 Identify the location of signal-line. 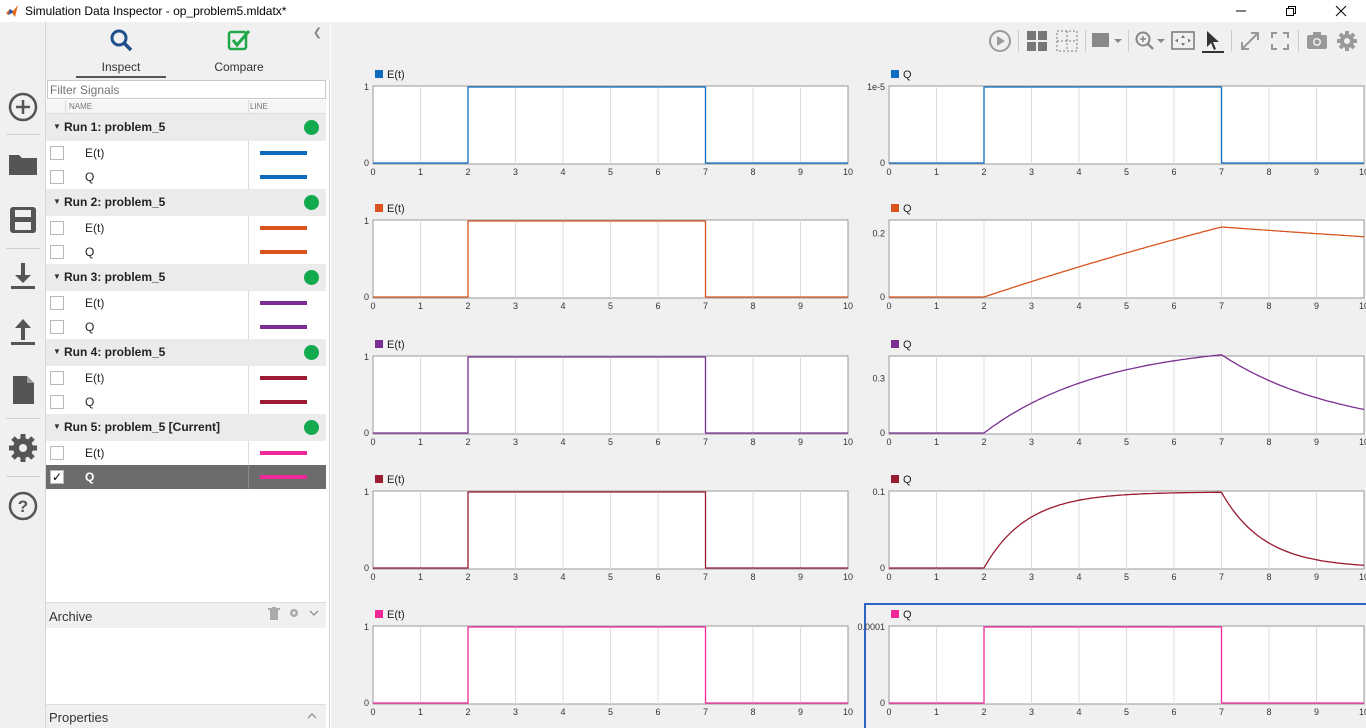
(610, 530).